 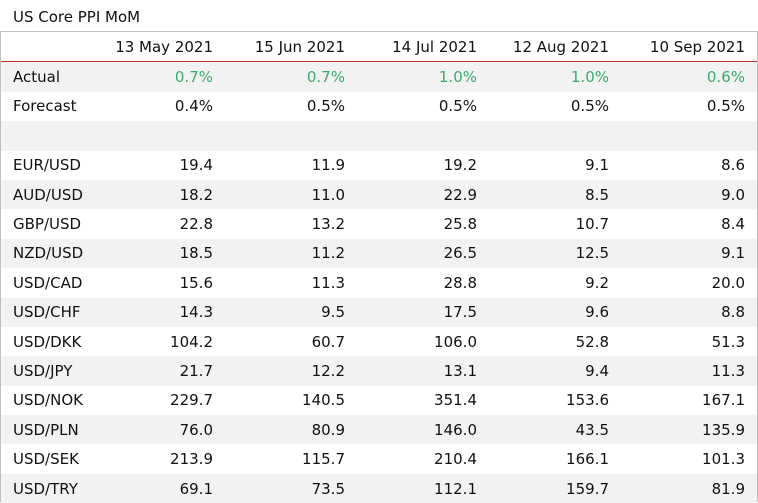 What do you see at coordinates (728, 341) in the screenshot?
I see `pair-value: 51.3` at bounding box center [728, 341].